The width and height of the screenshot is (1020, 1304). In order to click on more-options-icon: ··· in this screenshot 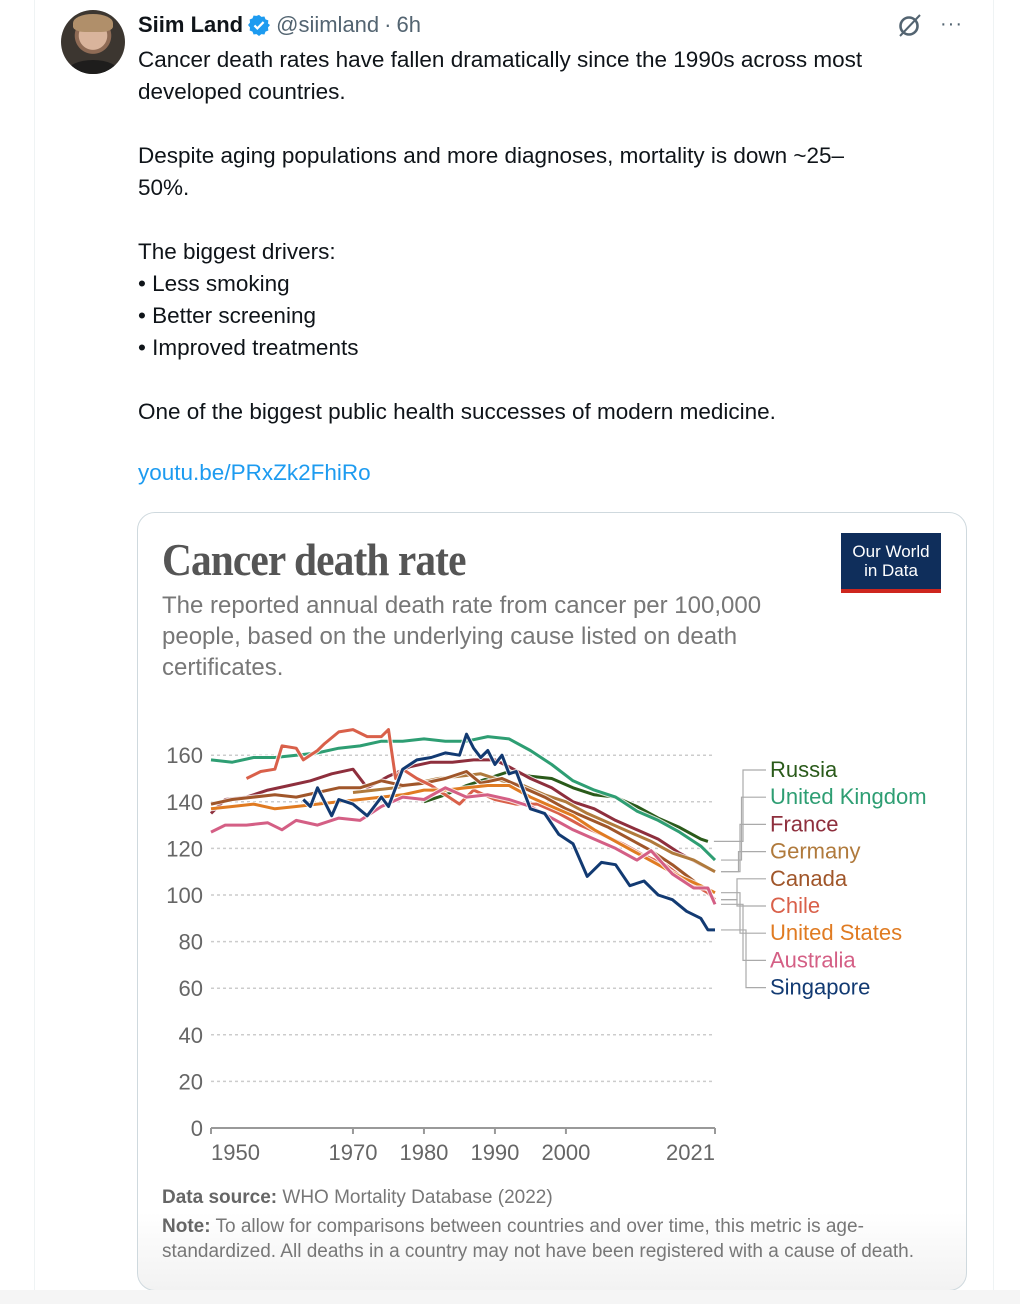, I will do `click(951, 24)`.